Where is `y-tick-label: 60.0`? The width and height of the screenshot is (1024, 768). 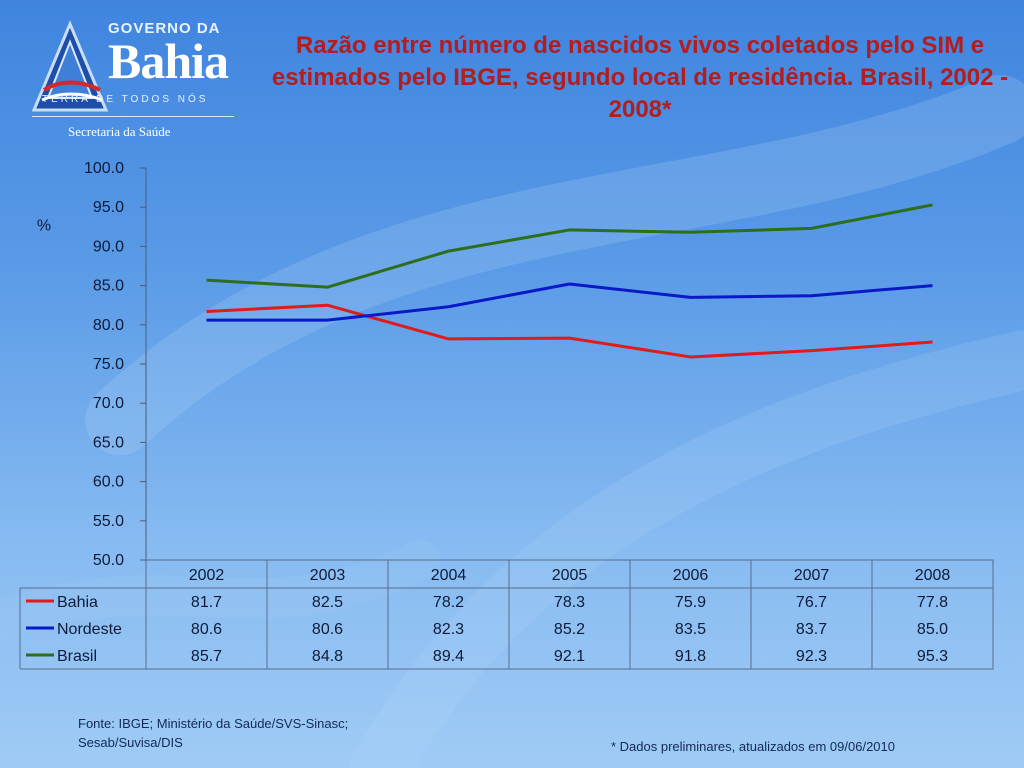
y-tick-label: 60.0 is located at coordinates (108, 482).